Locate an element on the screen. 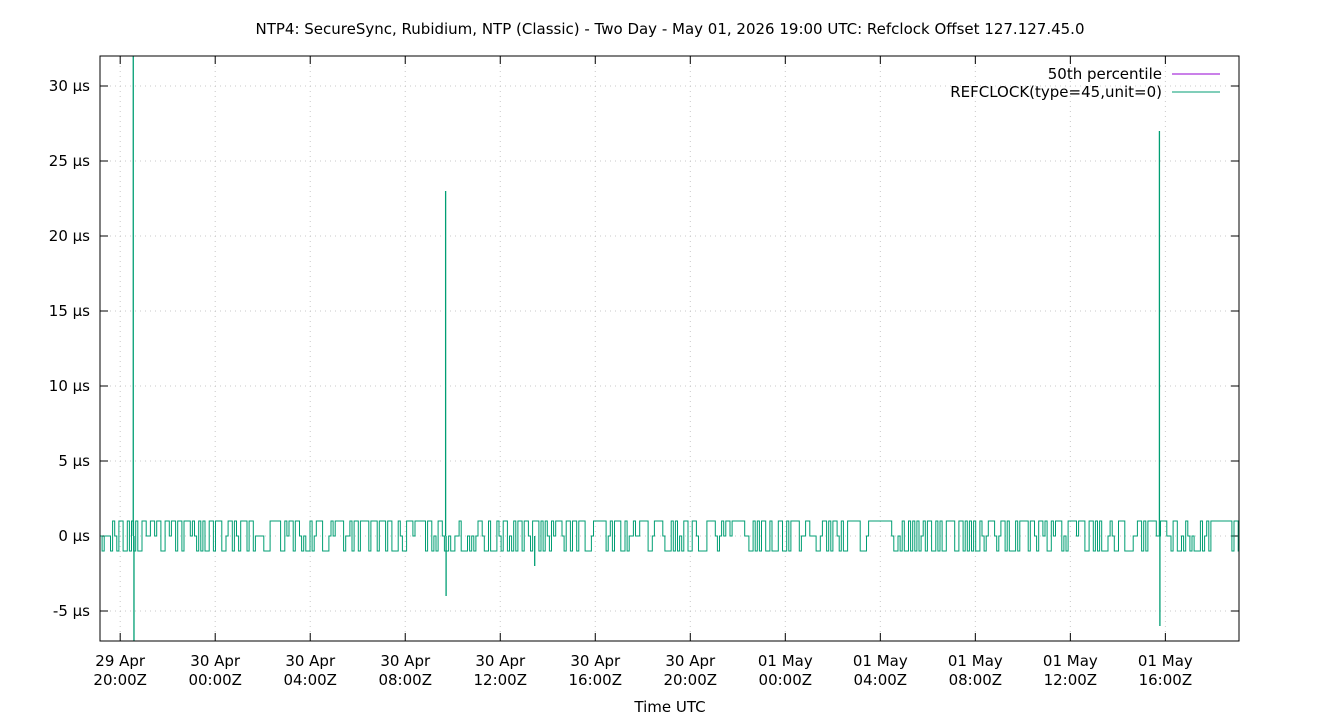  x-tick-label-date: 29 Apr is located at coordinates (120, 661).